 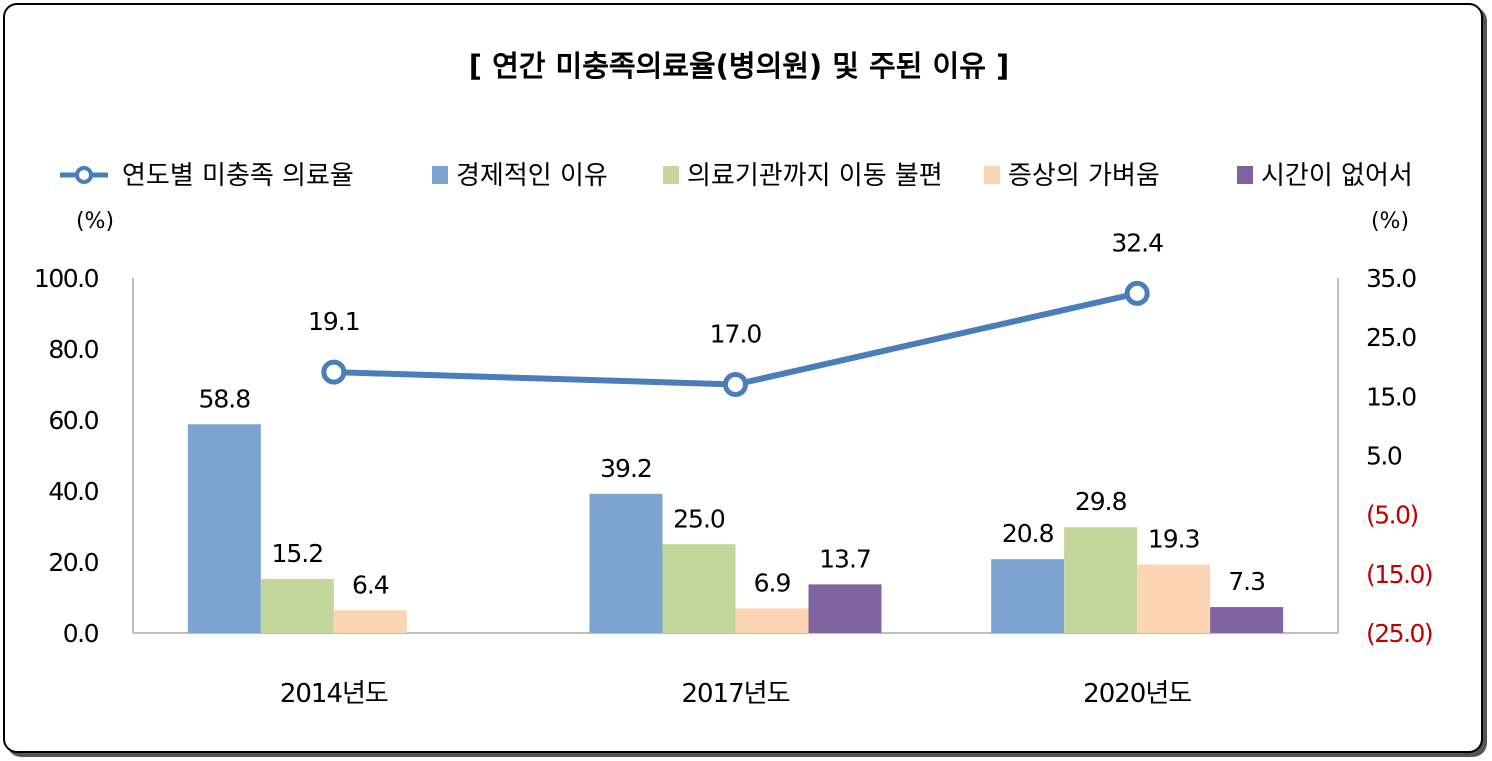 I want to click on line-data-label: 19.1, so click(x=334, y=321).